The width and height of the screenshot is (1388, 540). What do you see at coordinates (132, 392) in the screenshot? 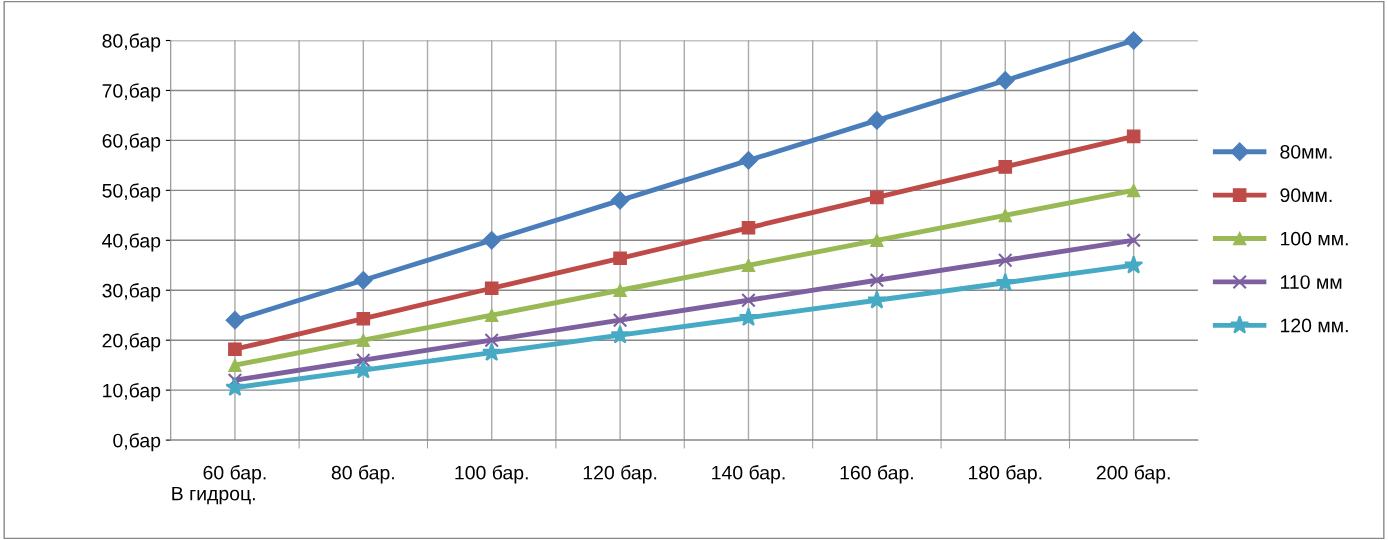
I see `y-tick-label: 10,бар` at bounding box center [132, 392].